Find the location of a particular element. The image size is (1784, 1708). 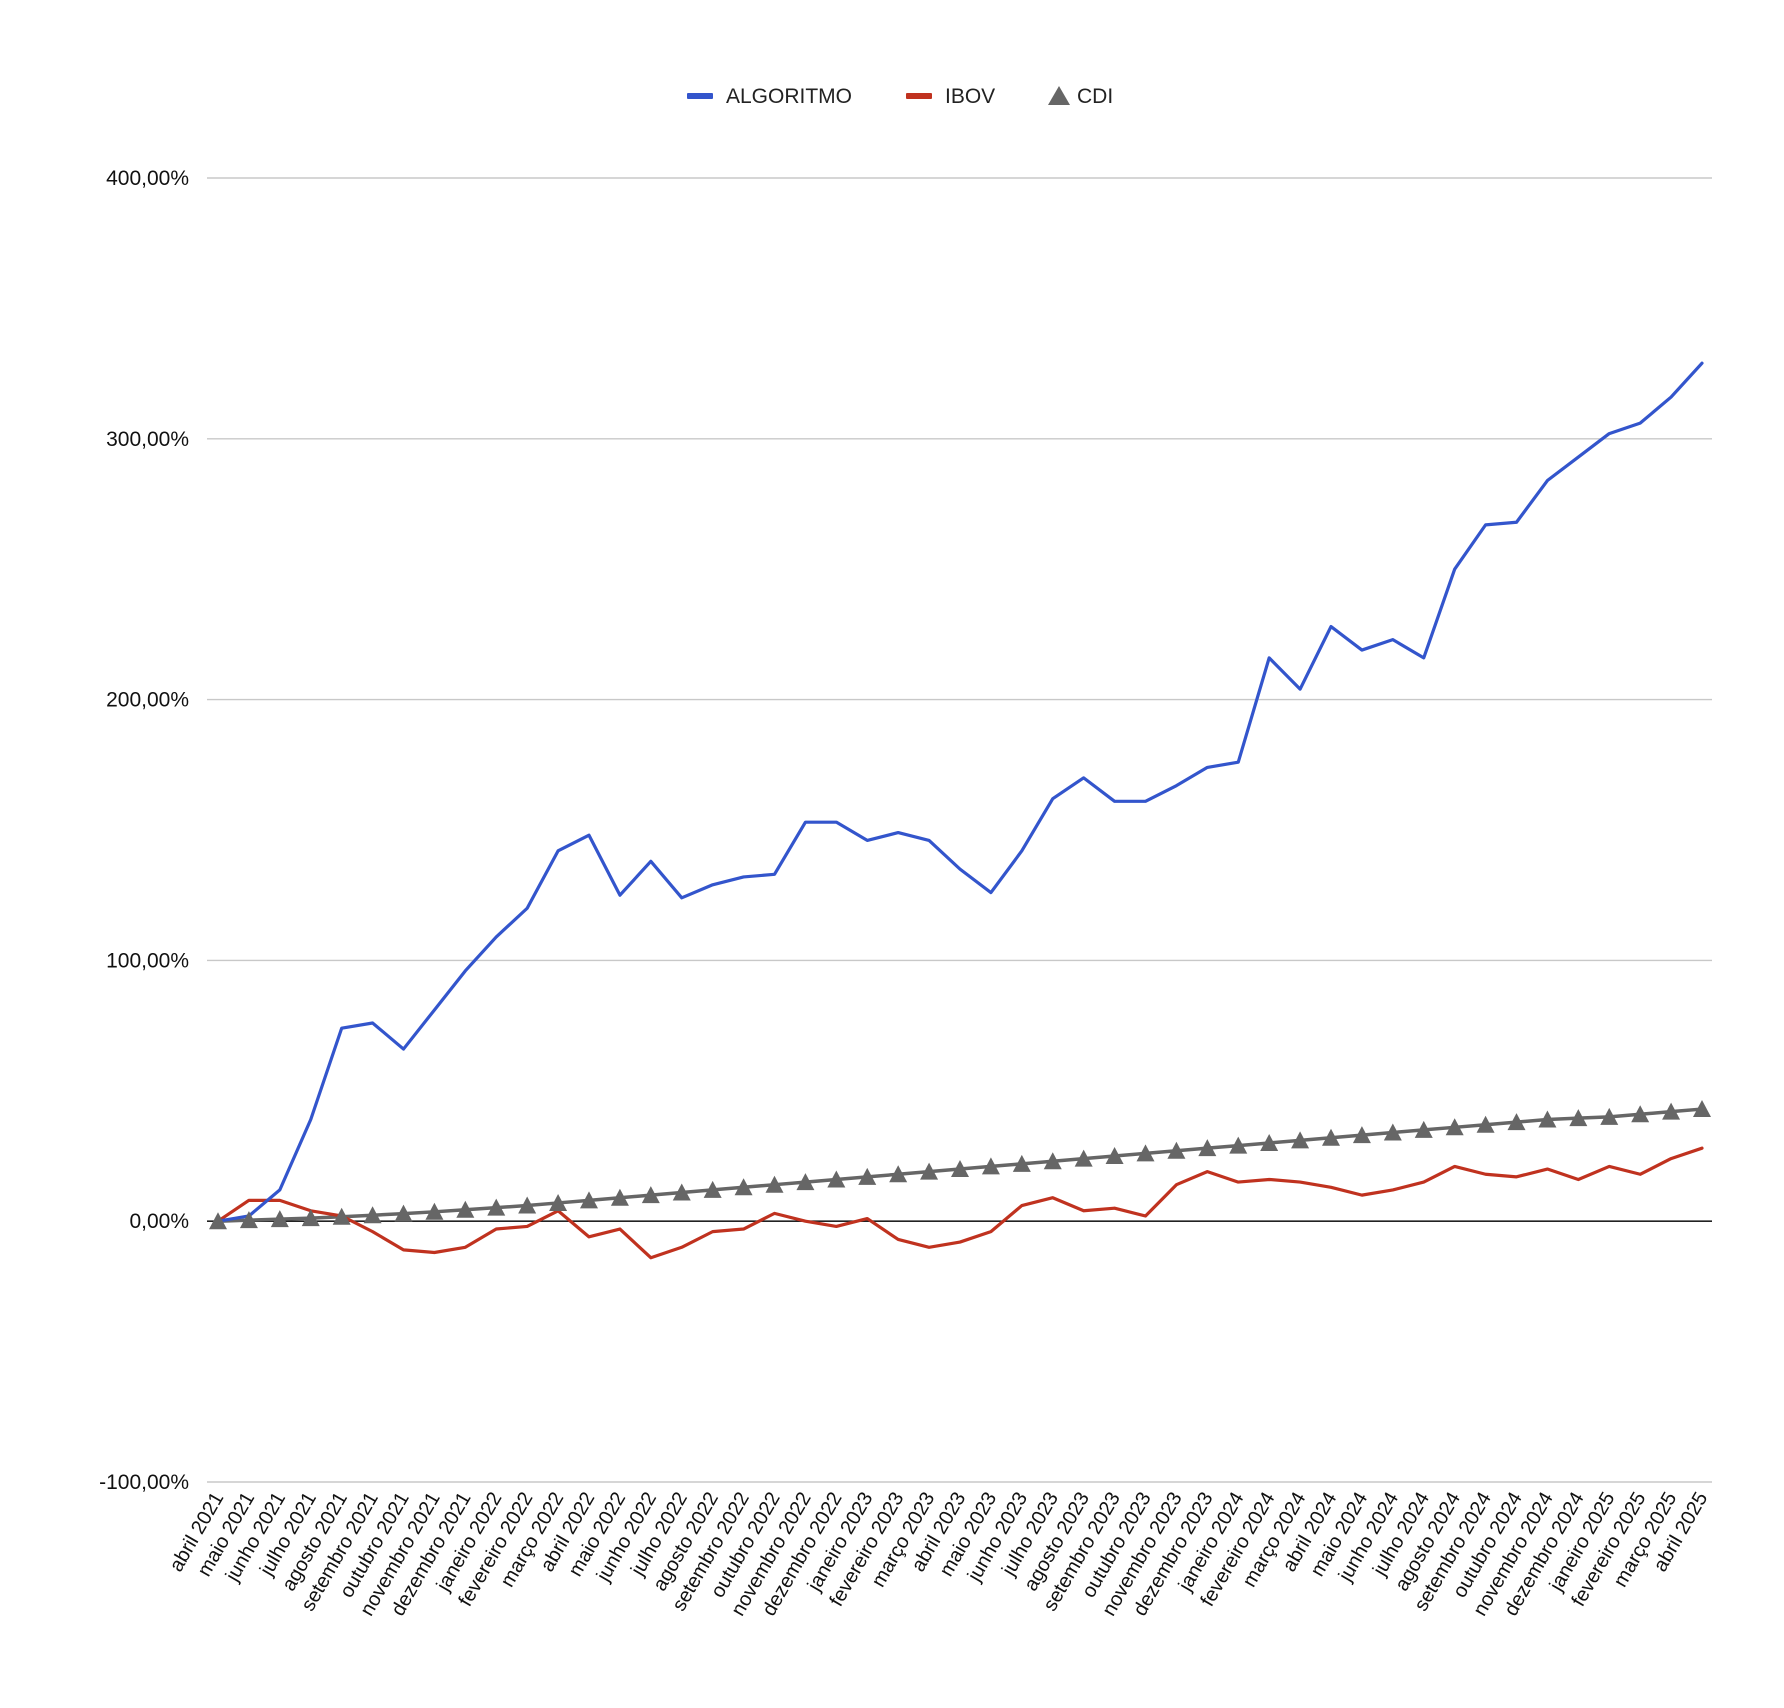

legend-swatch-algoritmo is located at coordinates (700, 96).